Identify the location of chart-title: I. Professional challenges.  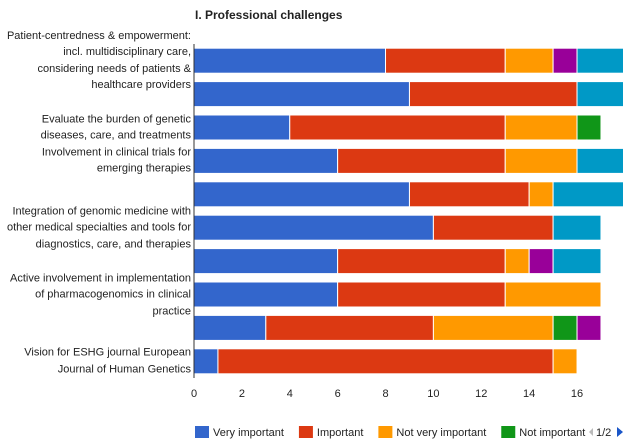
(269, 15).